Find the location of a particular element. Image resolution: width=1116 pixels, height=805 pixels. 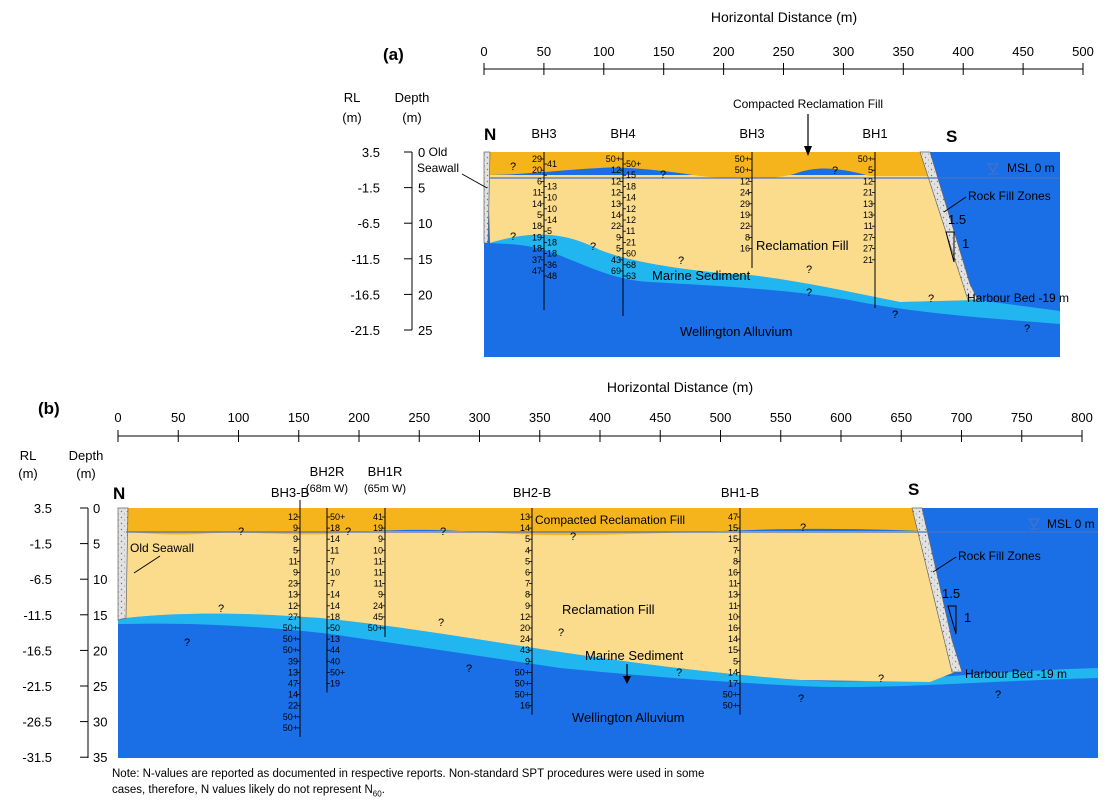

depth-tick-label: 10 is located at coordinates (100, 579).